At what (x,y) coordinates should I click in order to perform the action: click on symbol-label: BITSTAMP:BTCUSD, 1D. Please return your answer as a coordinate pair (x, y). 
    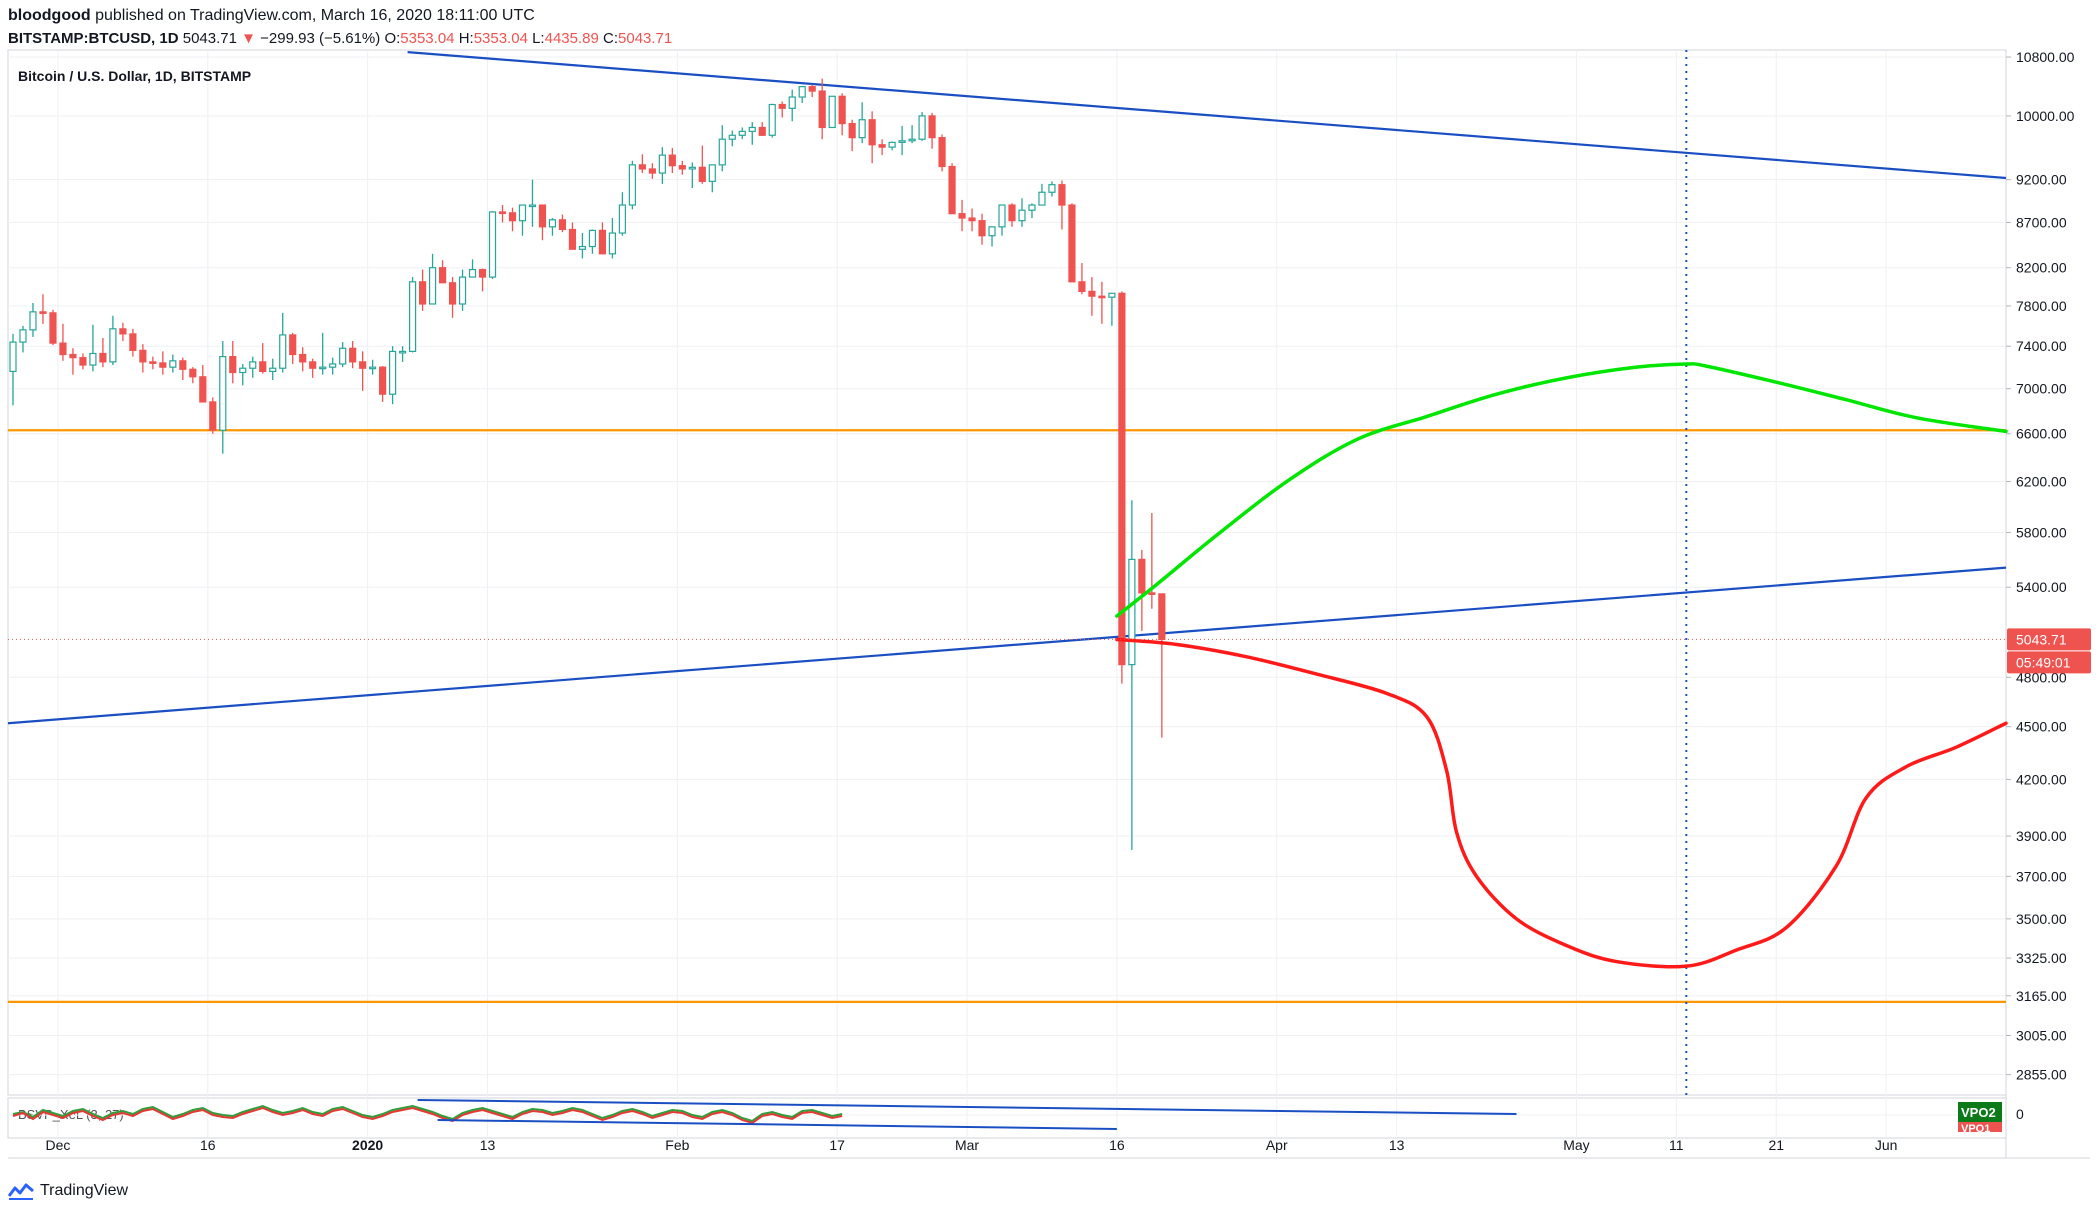
    Looking at the image, I should click on (93, 38).